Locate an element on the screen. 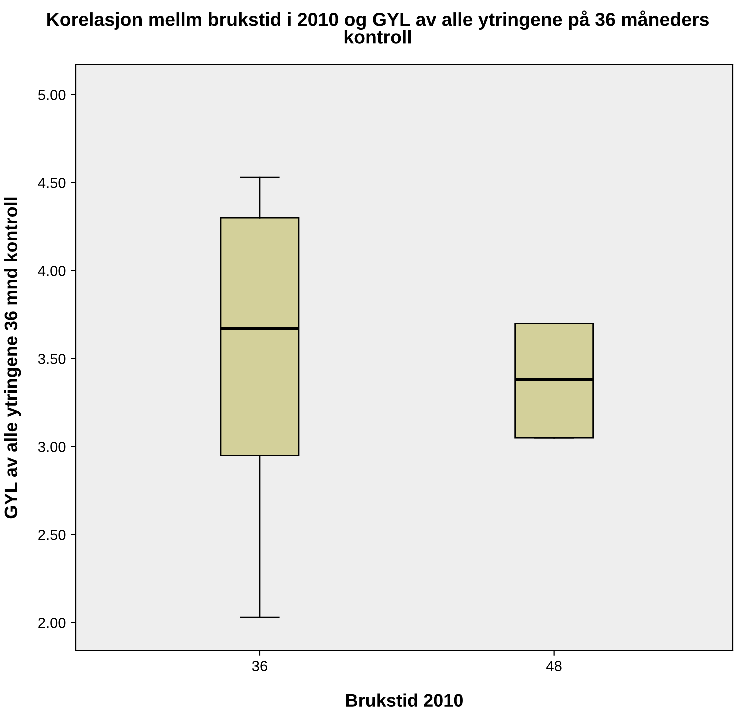 Image resolution: width=734 pixels, height=713 pixels. chart-title: Korelasjon mellm brukstid i 2010 og GYL av alle ytringene på 36 måneders kontroll is located at coordinates (378, 27).